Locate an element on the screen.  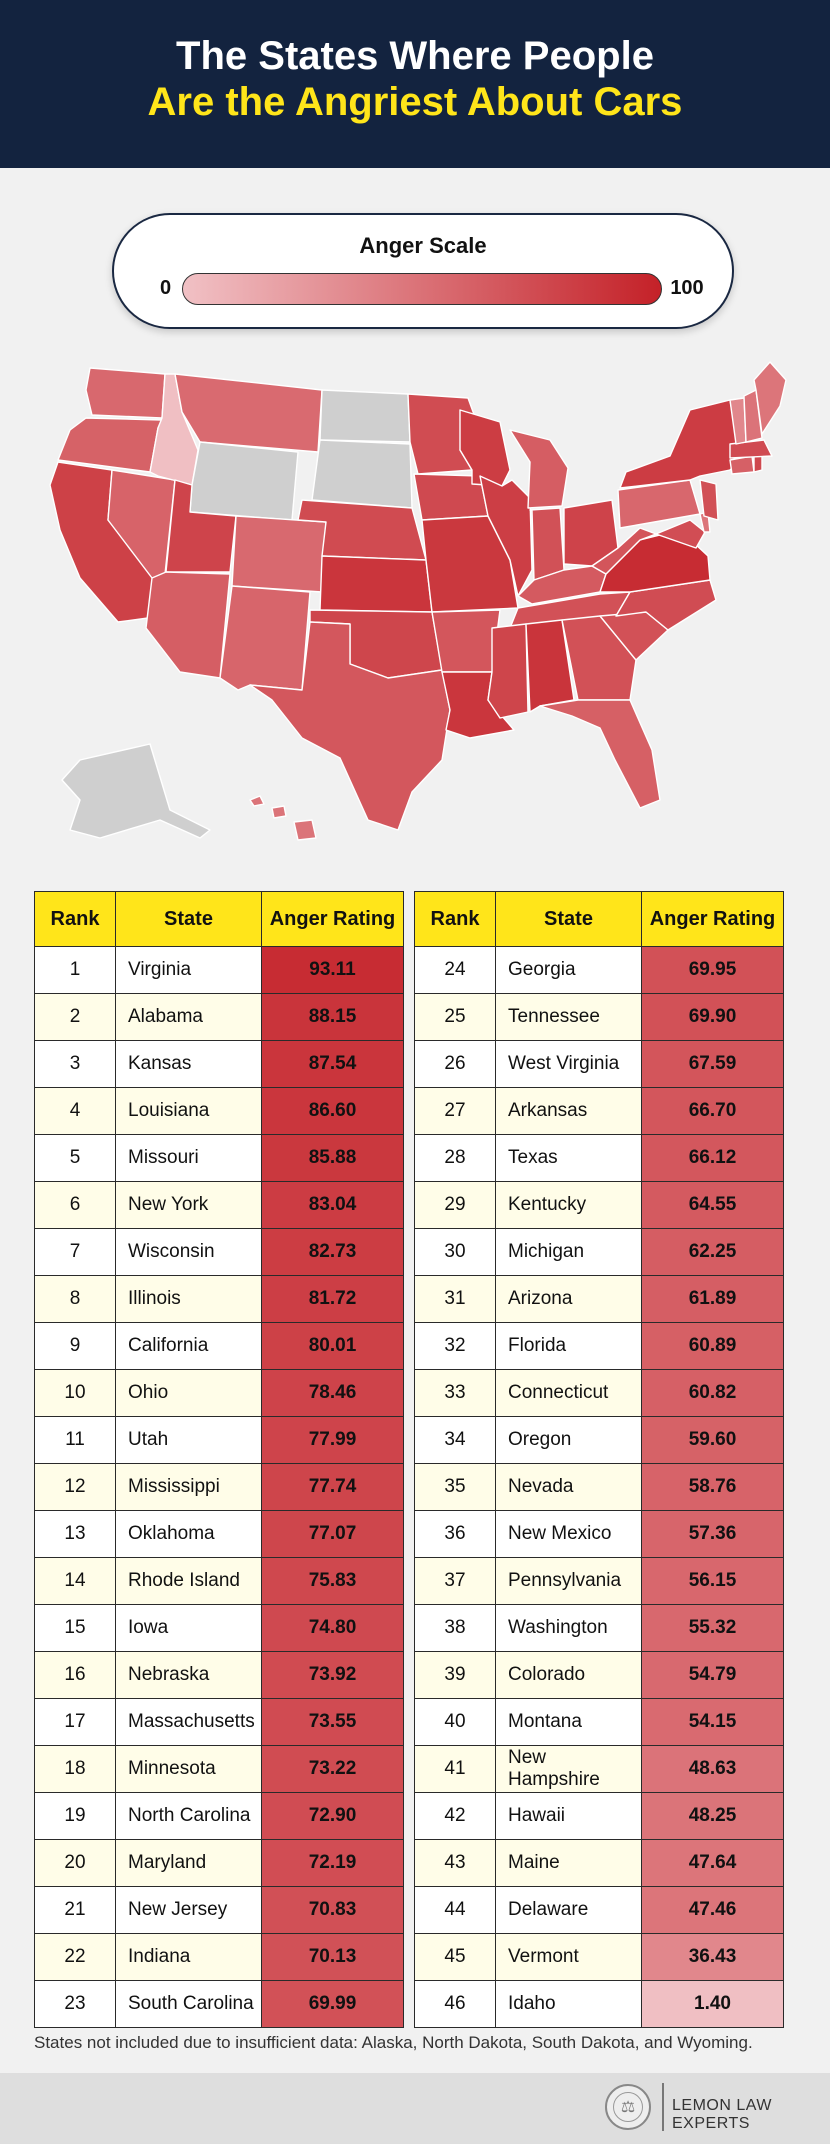
state-cell: Washington is located at coordinates (568, 1628).